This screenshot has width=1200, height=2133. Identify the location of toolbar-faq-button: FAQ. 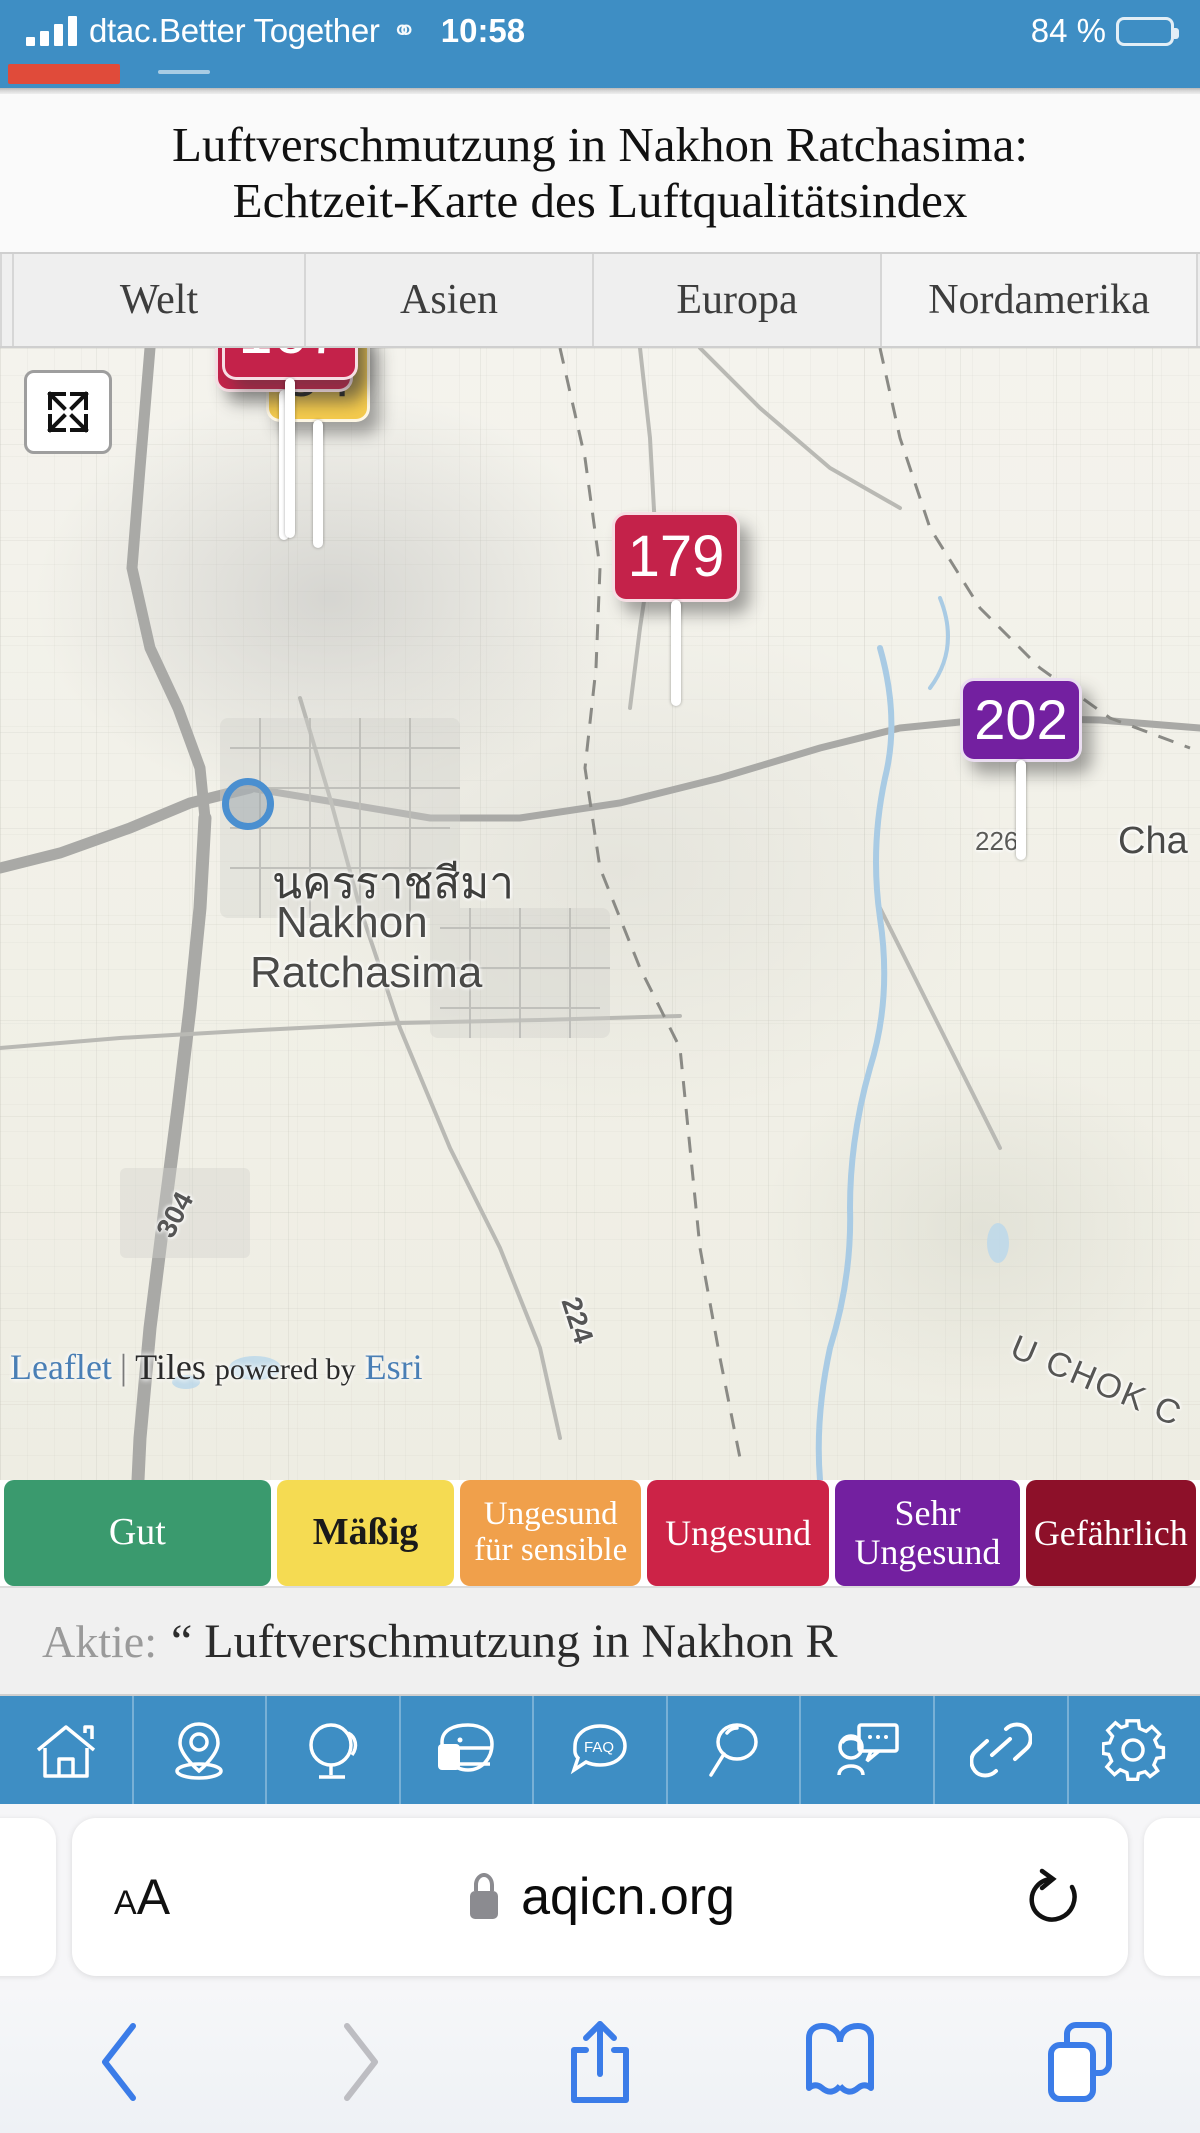
(601, 1750).